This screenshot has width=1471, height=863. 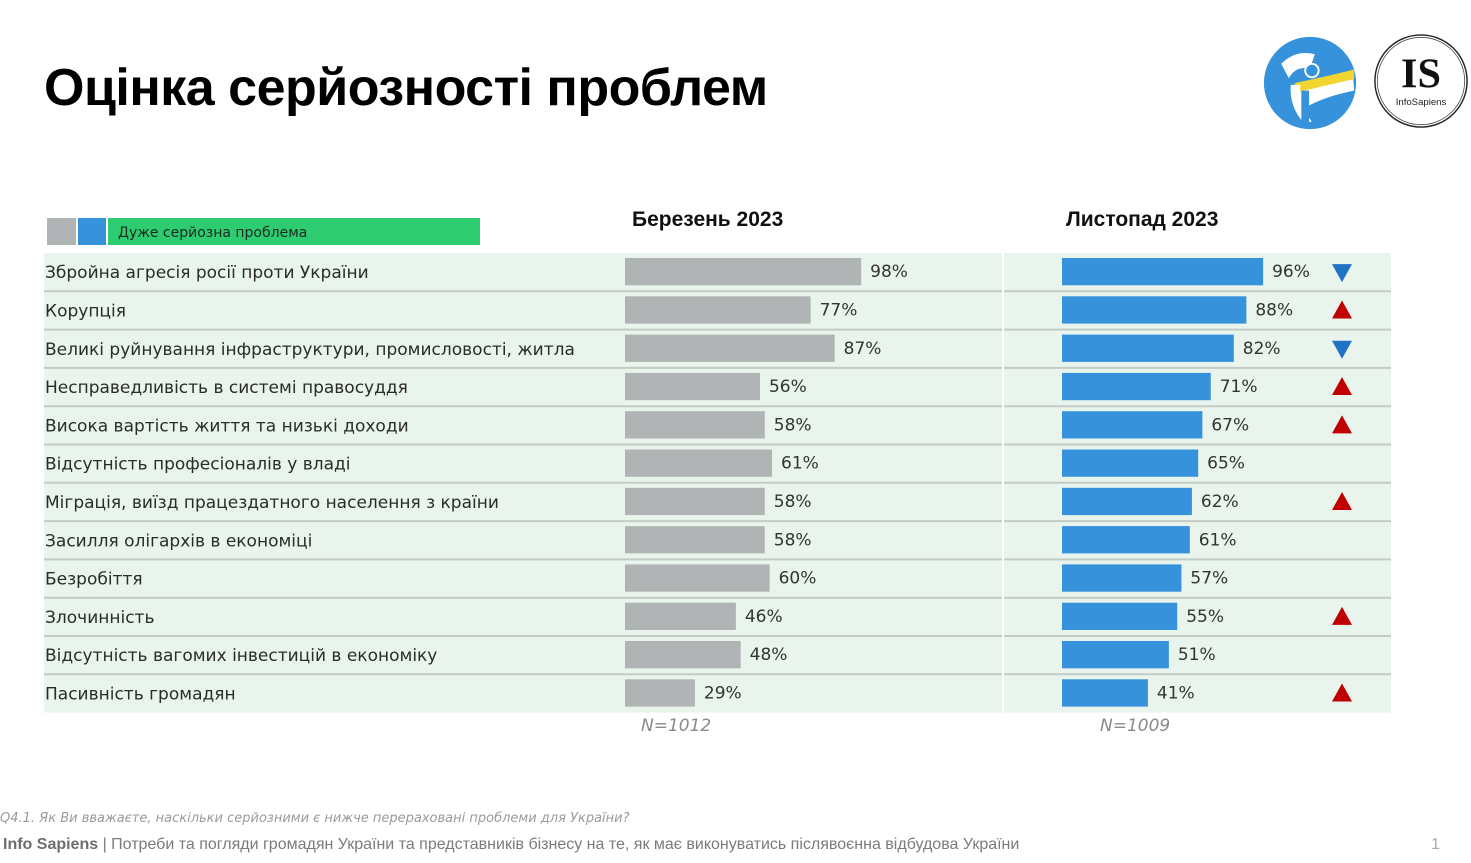 What do you see at coordinates (1218, 540) in the screenshot?
I see `value-label-november: 61%` at bounding box center [1218, 540].